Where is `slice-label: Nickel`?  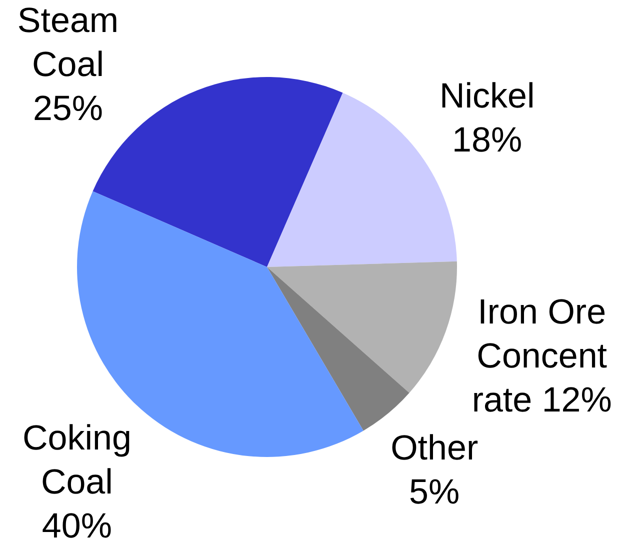 slice-label: Nickel is located at coordinates (487, 96).